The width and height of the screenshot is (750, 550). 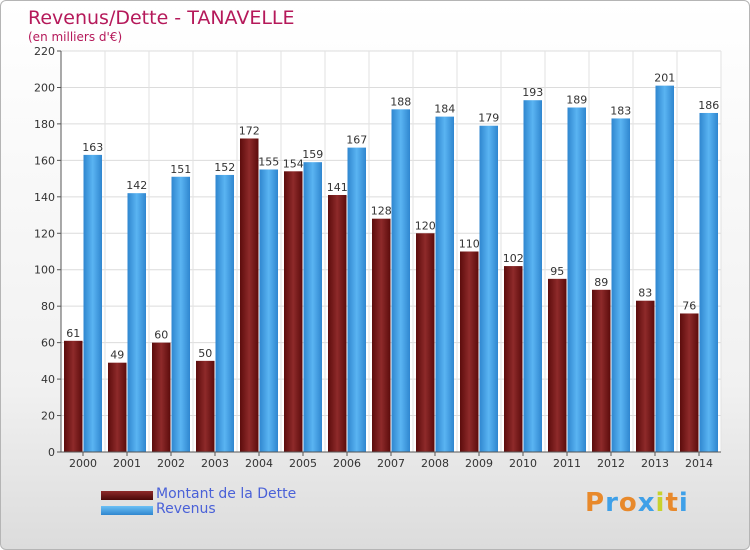 What do you see at coordinates (620, 110) in the screenshot?
I see `data-label-revenue: 183` at bounding box center [620, 110].